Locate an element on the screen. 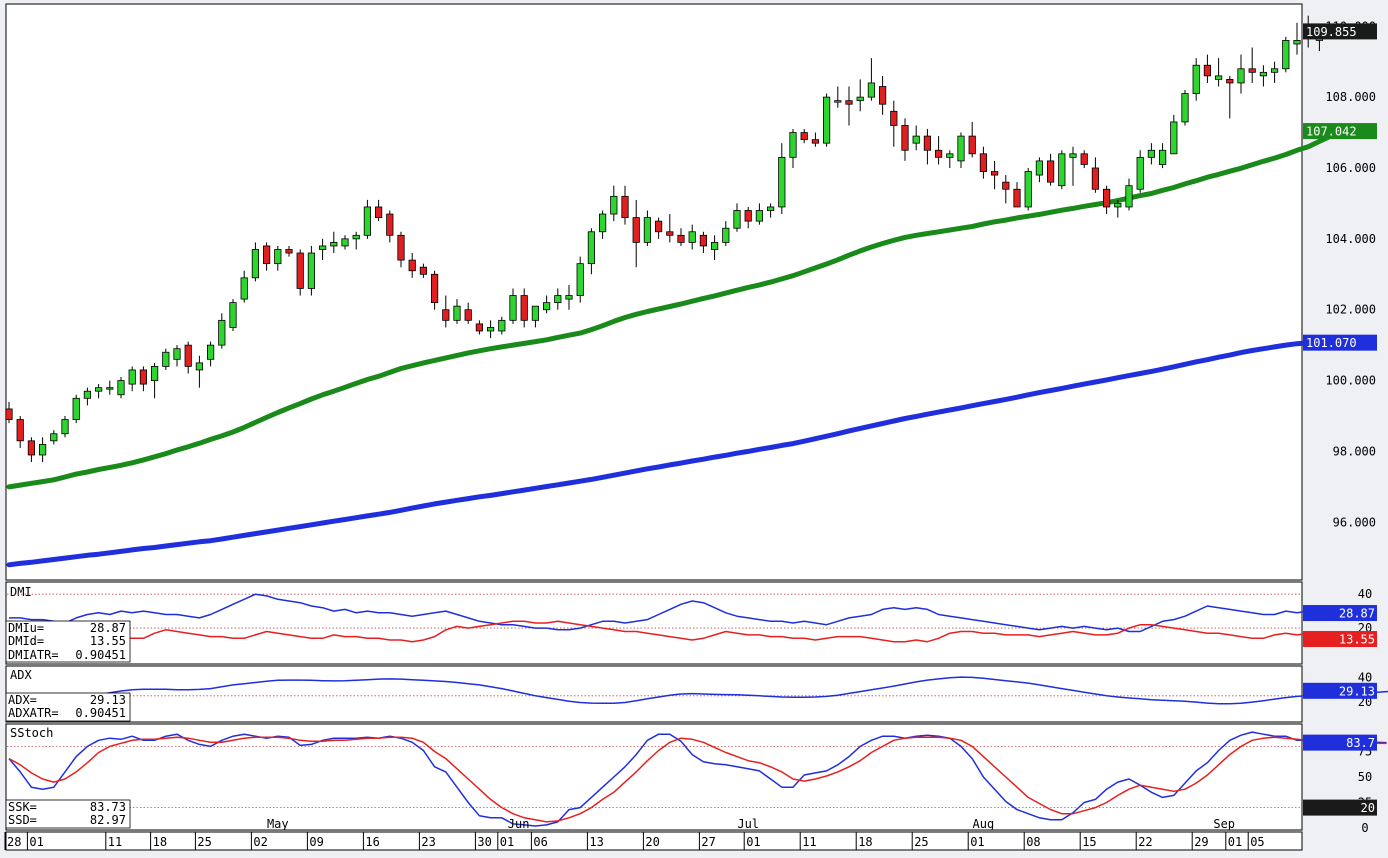  last-price-badge-label: 109.855 is located at coordinates (1331, 32).